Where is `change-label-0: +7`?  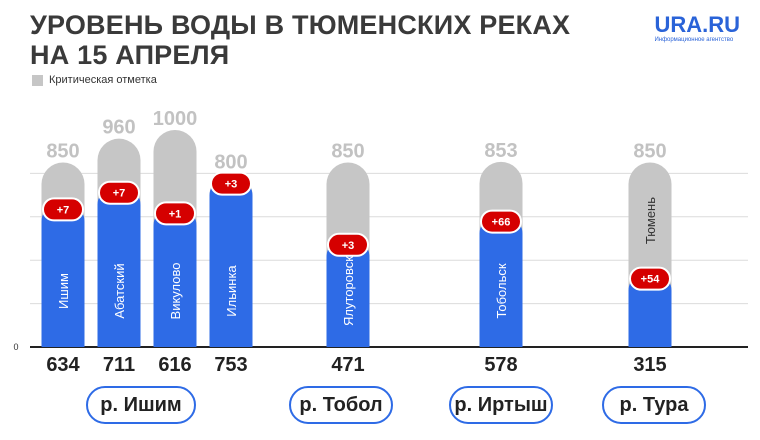 change-label-0: +7 is located at coordinates (63, 210).